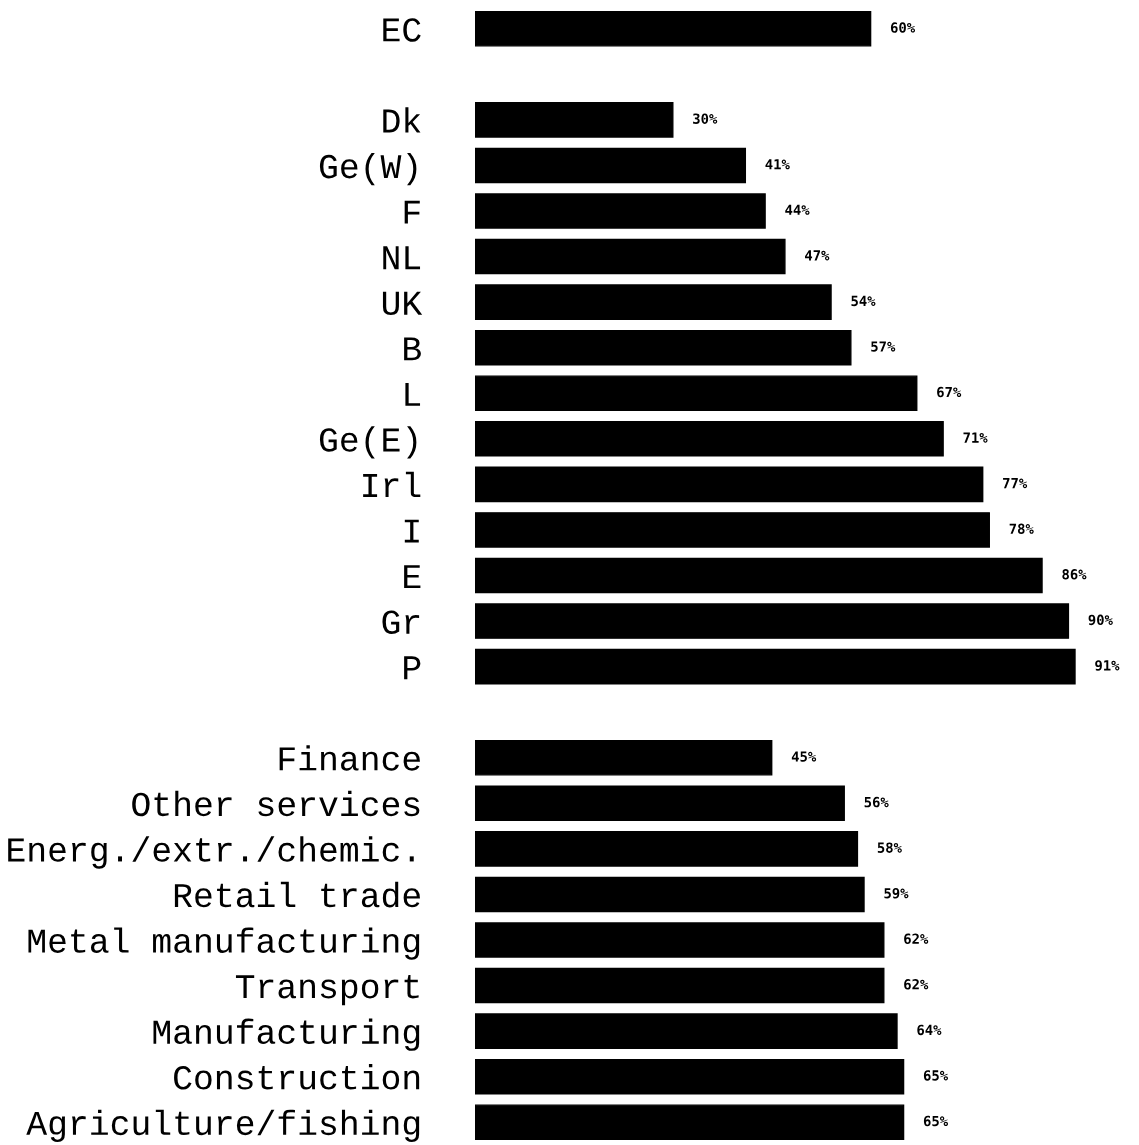 This screenshot has height=1145, width=1139. I want to click on y-tick-label: E, so click(412, 577).